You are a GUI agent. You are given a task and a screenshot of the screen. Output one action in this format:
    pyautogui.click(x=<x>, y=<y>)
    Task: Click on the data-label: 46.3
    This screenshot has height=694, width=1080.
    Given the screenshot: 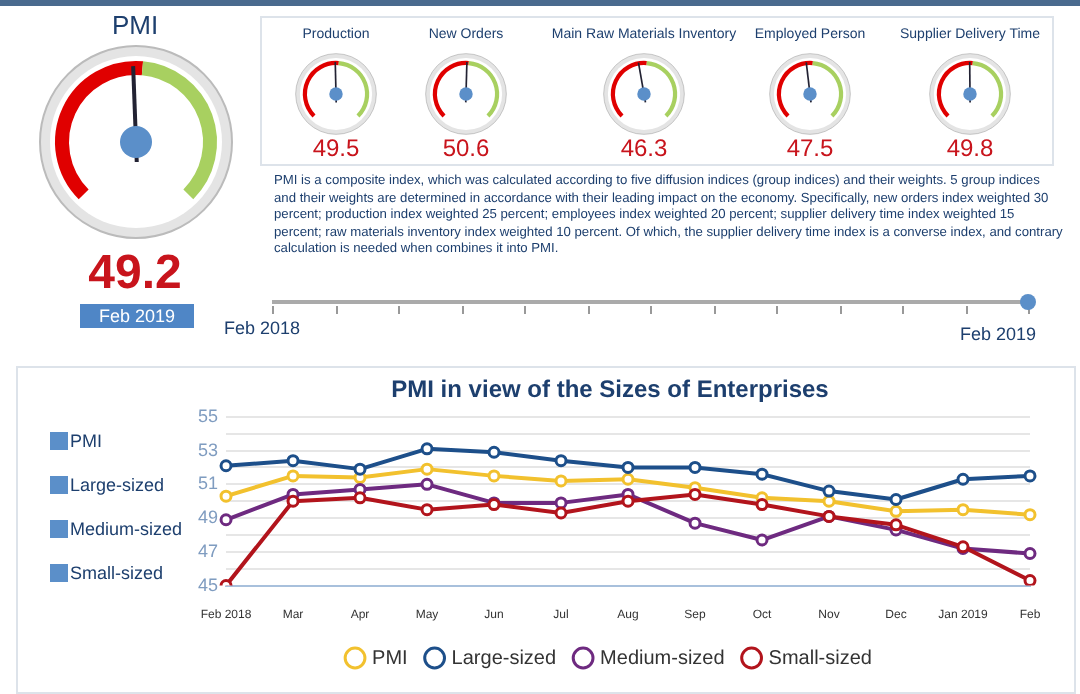 What is the action you would take?
    pyautogui.click(x=644, y=148)
    